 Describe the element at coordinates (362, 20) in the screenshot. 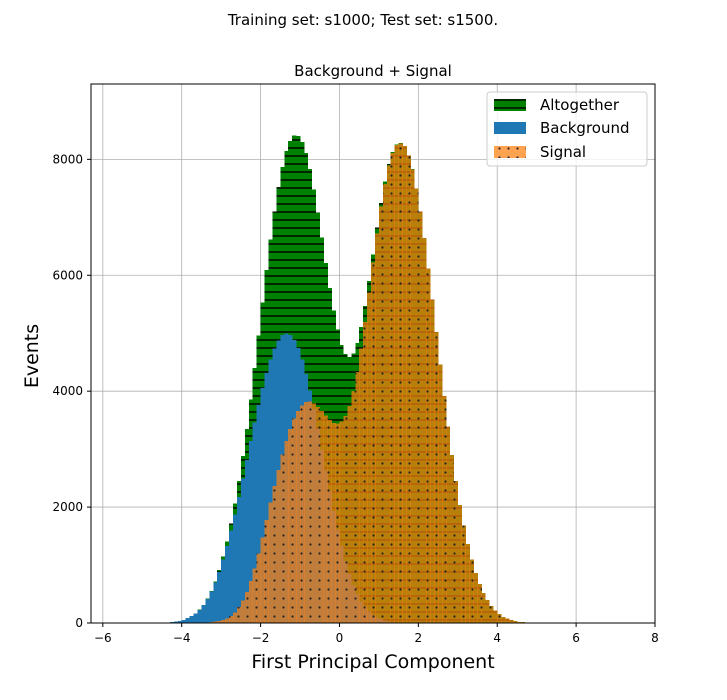

I see `figure-suptitle: Training set: s1000; Test set: s1500.` at that location.